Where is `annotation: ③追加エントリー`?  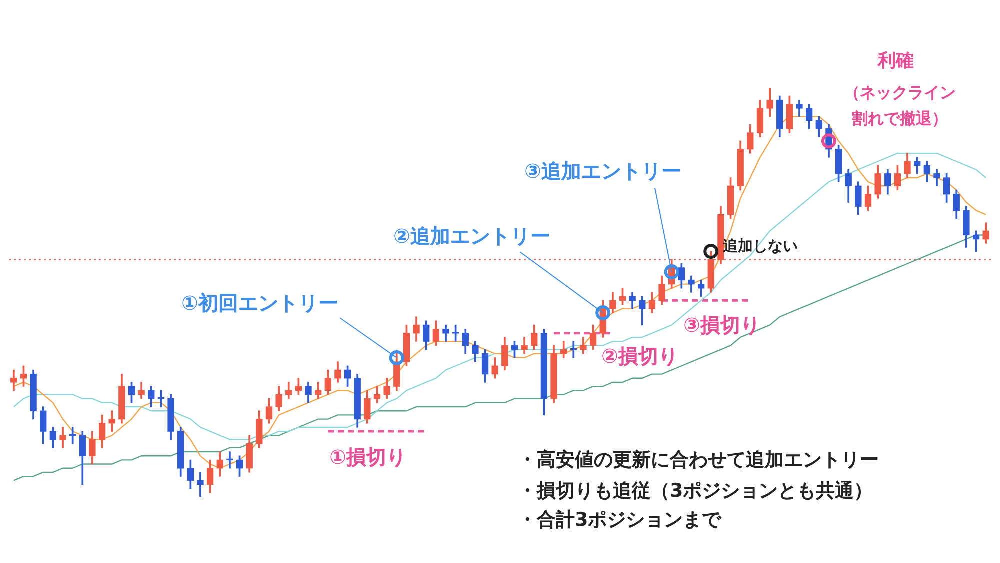
annotation: ③追加エントリー is located at coordinates (603, 171).